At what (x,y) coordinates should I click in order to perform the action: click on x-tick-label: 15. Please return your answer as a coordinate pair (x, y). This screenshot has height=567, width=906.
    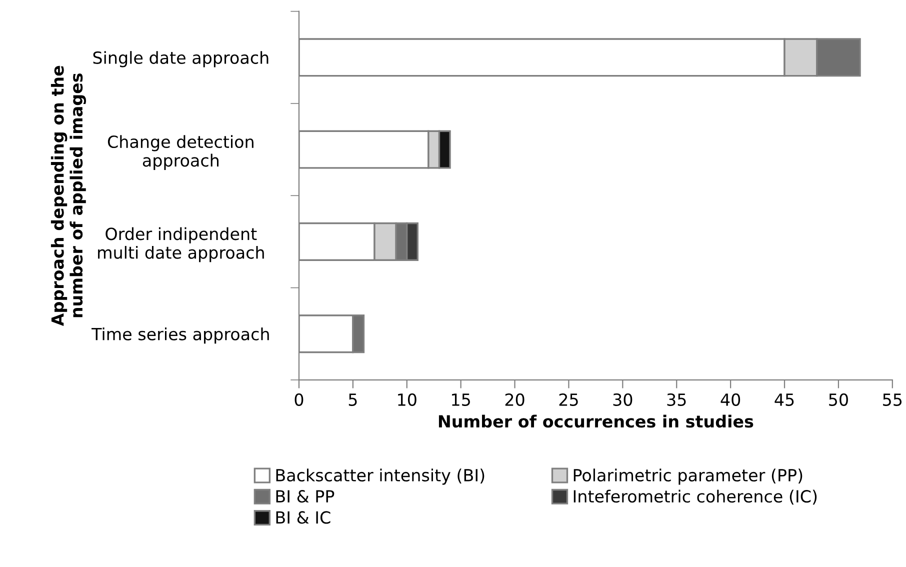
    Looking at the image, I should click on (461, 400).